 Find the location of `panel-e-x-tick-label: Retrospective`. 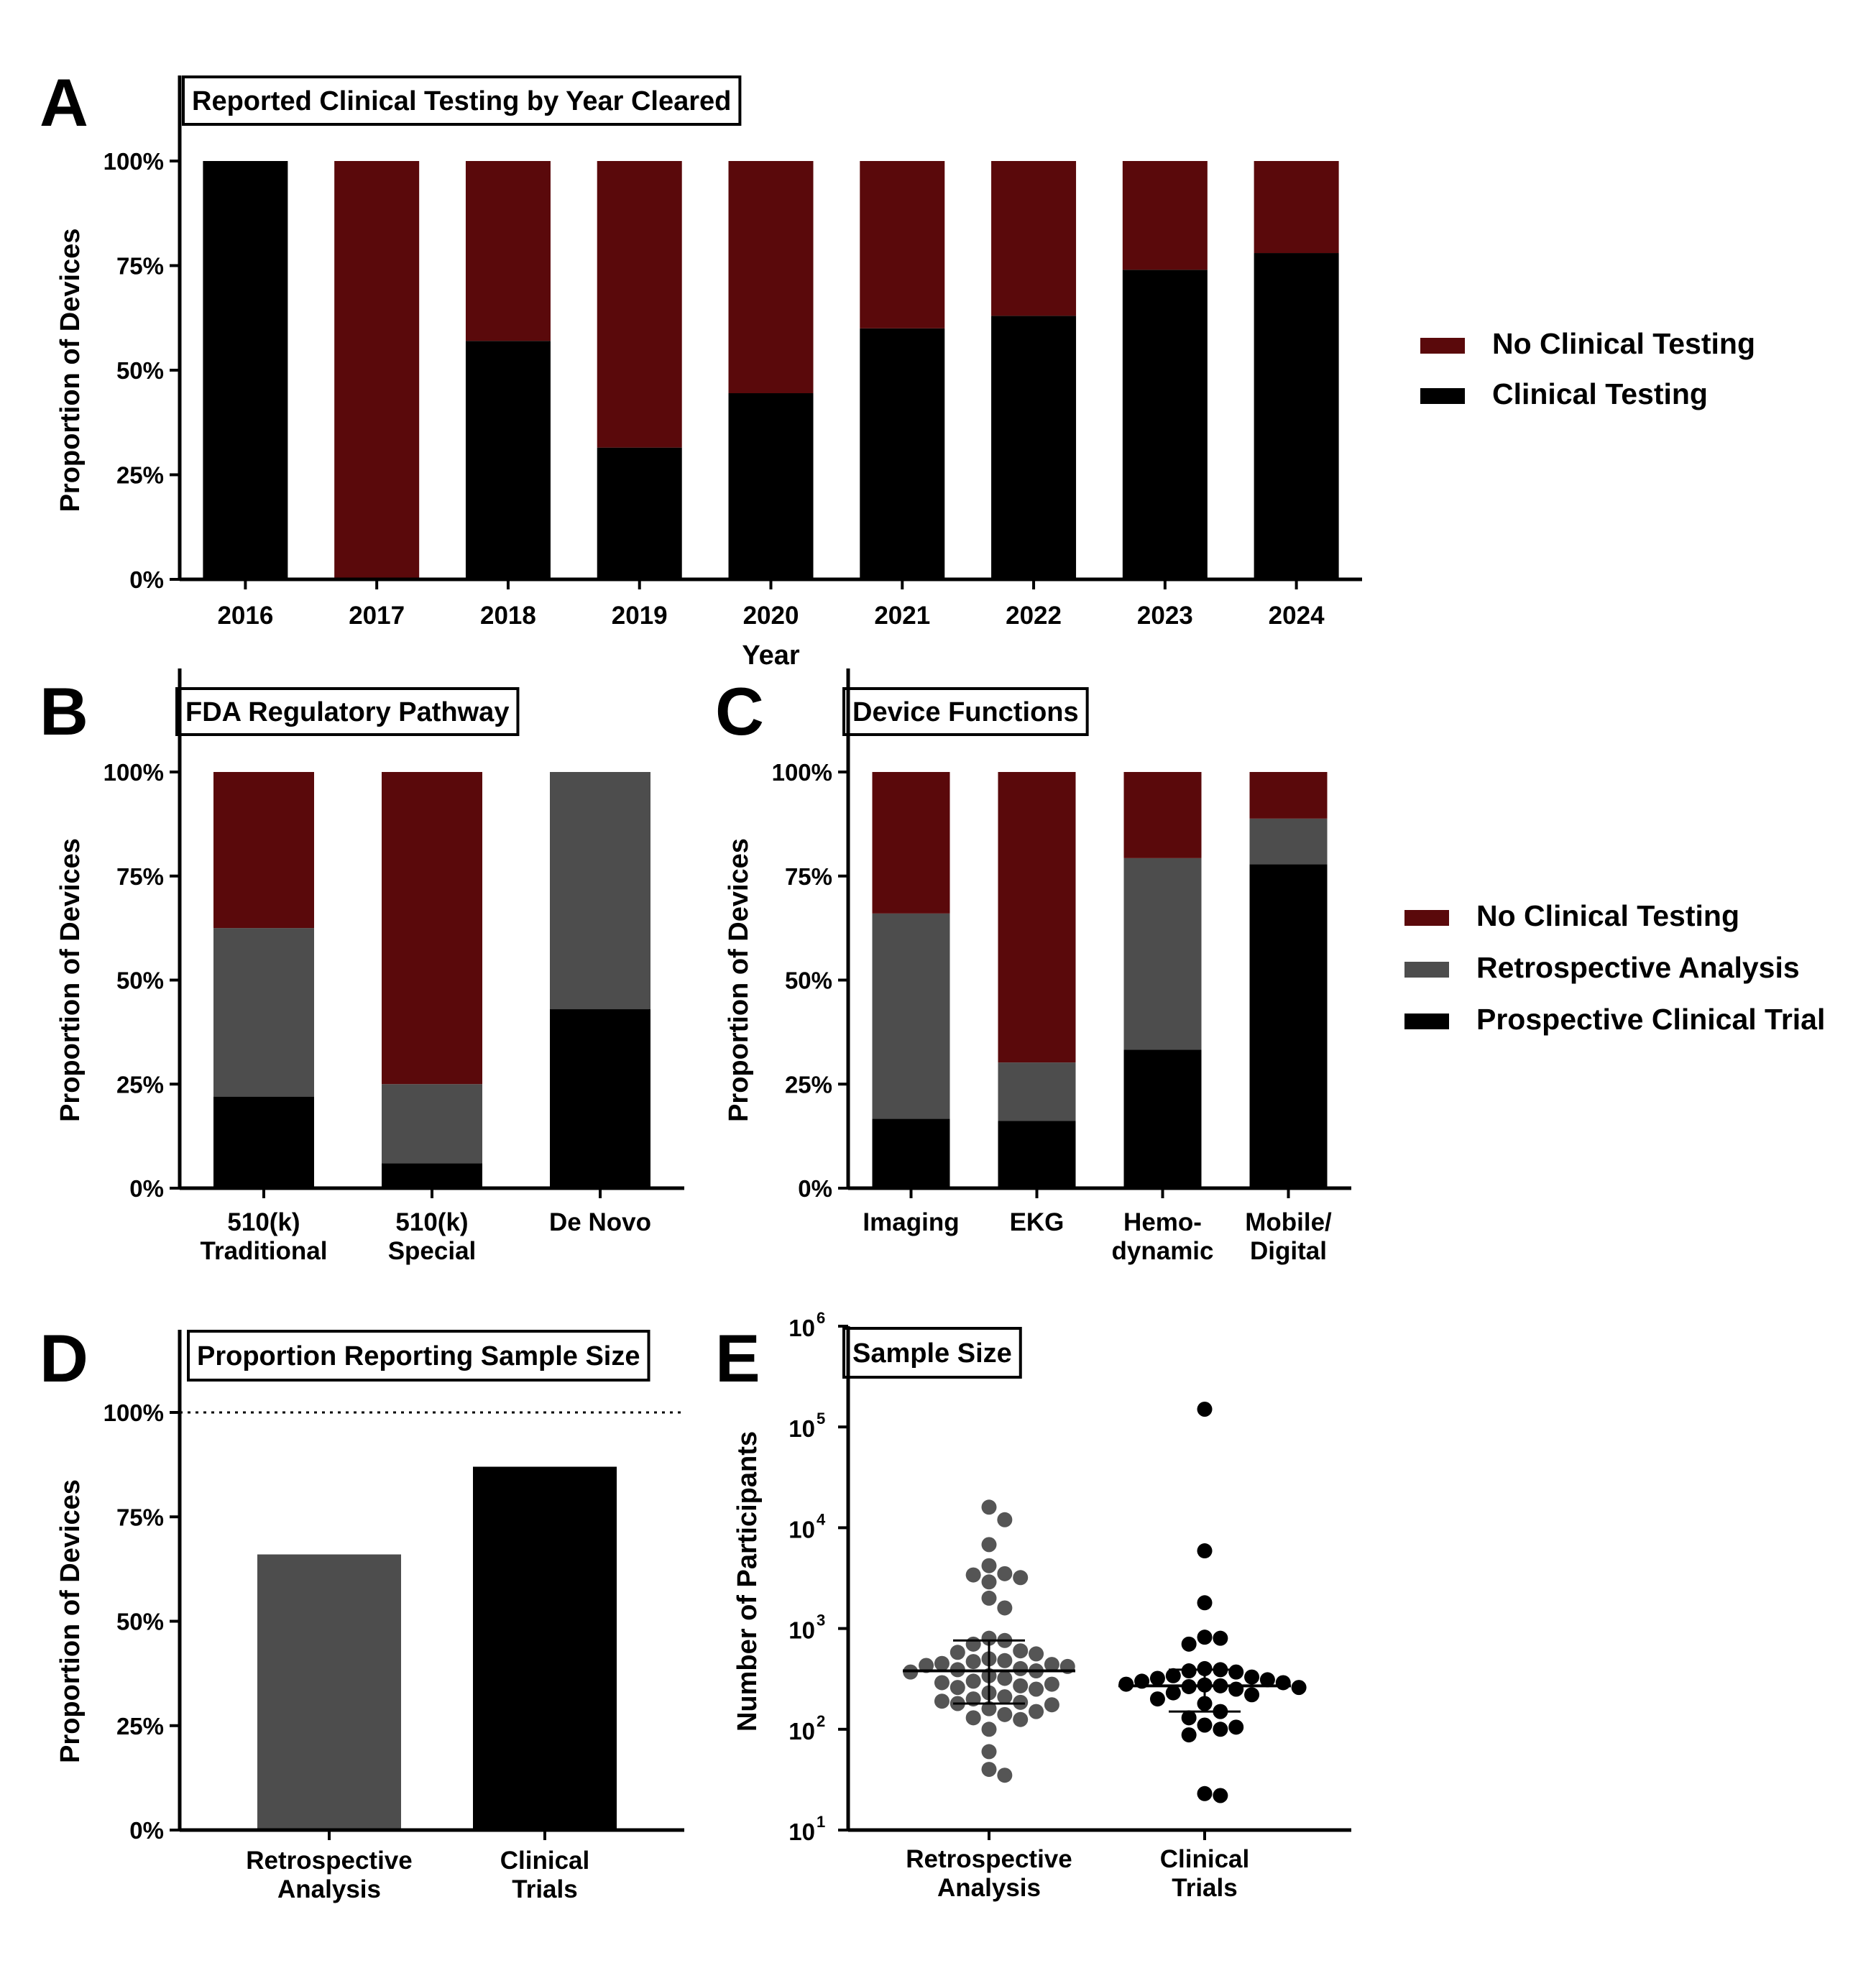

panel-e-x-tick-label: Retrospective is located at coordinates (989, 1859).